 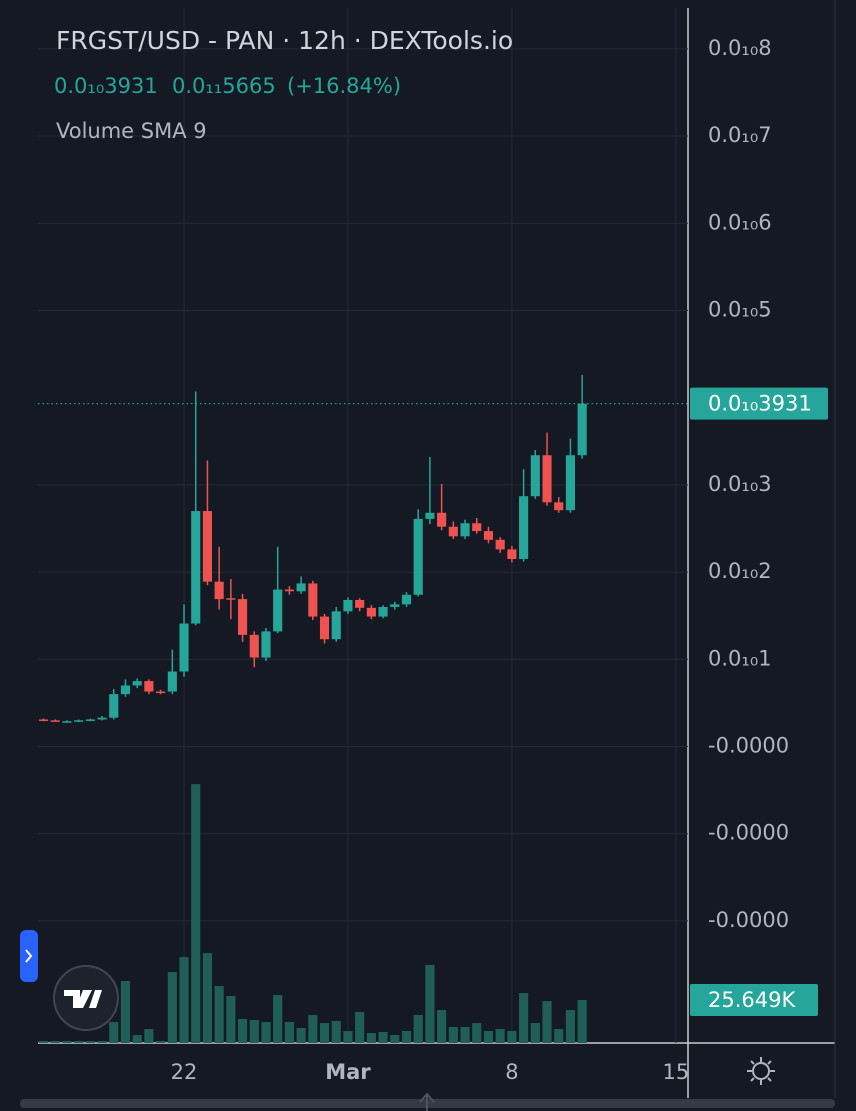 What do you see at coordinates (748, 745) in the screenshot?
I see `y-tick-label: -0.0000` at bounding box center [748, 745].